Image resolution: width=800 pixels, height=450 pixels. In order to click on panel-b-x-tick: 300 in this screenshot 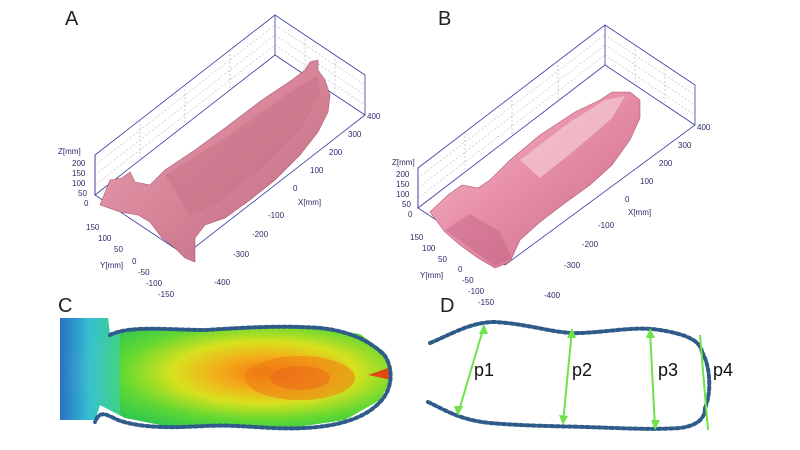, I will do `click(685, 145)`.